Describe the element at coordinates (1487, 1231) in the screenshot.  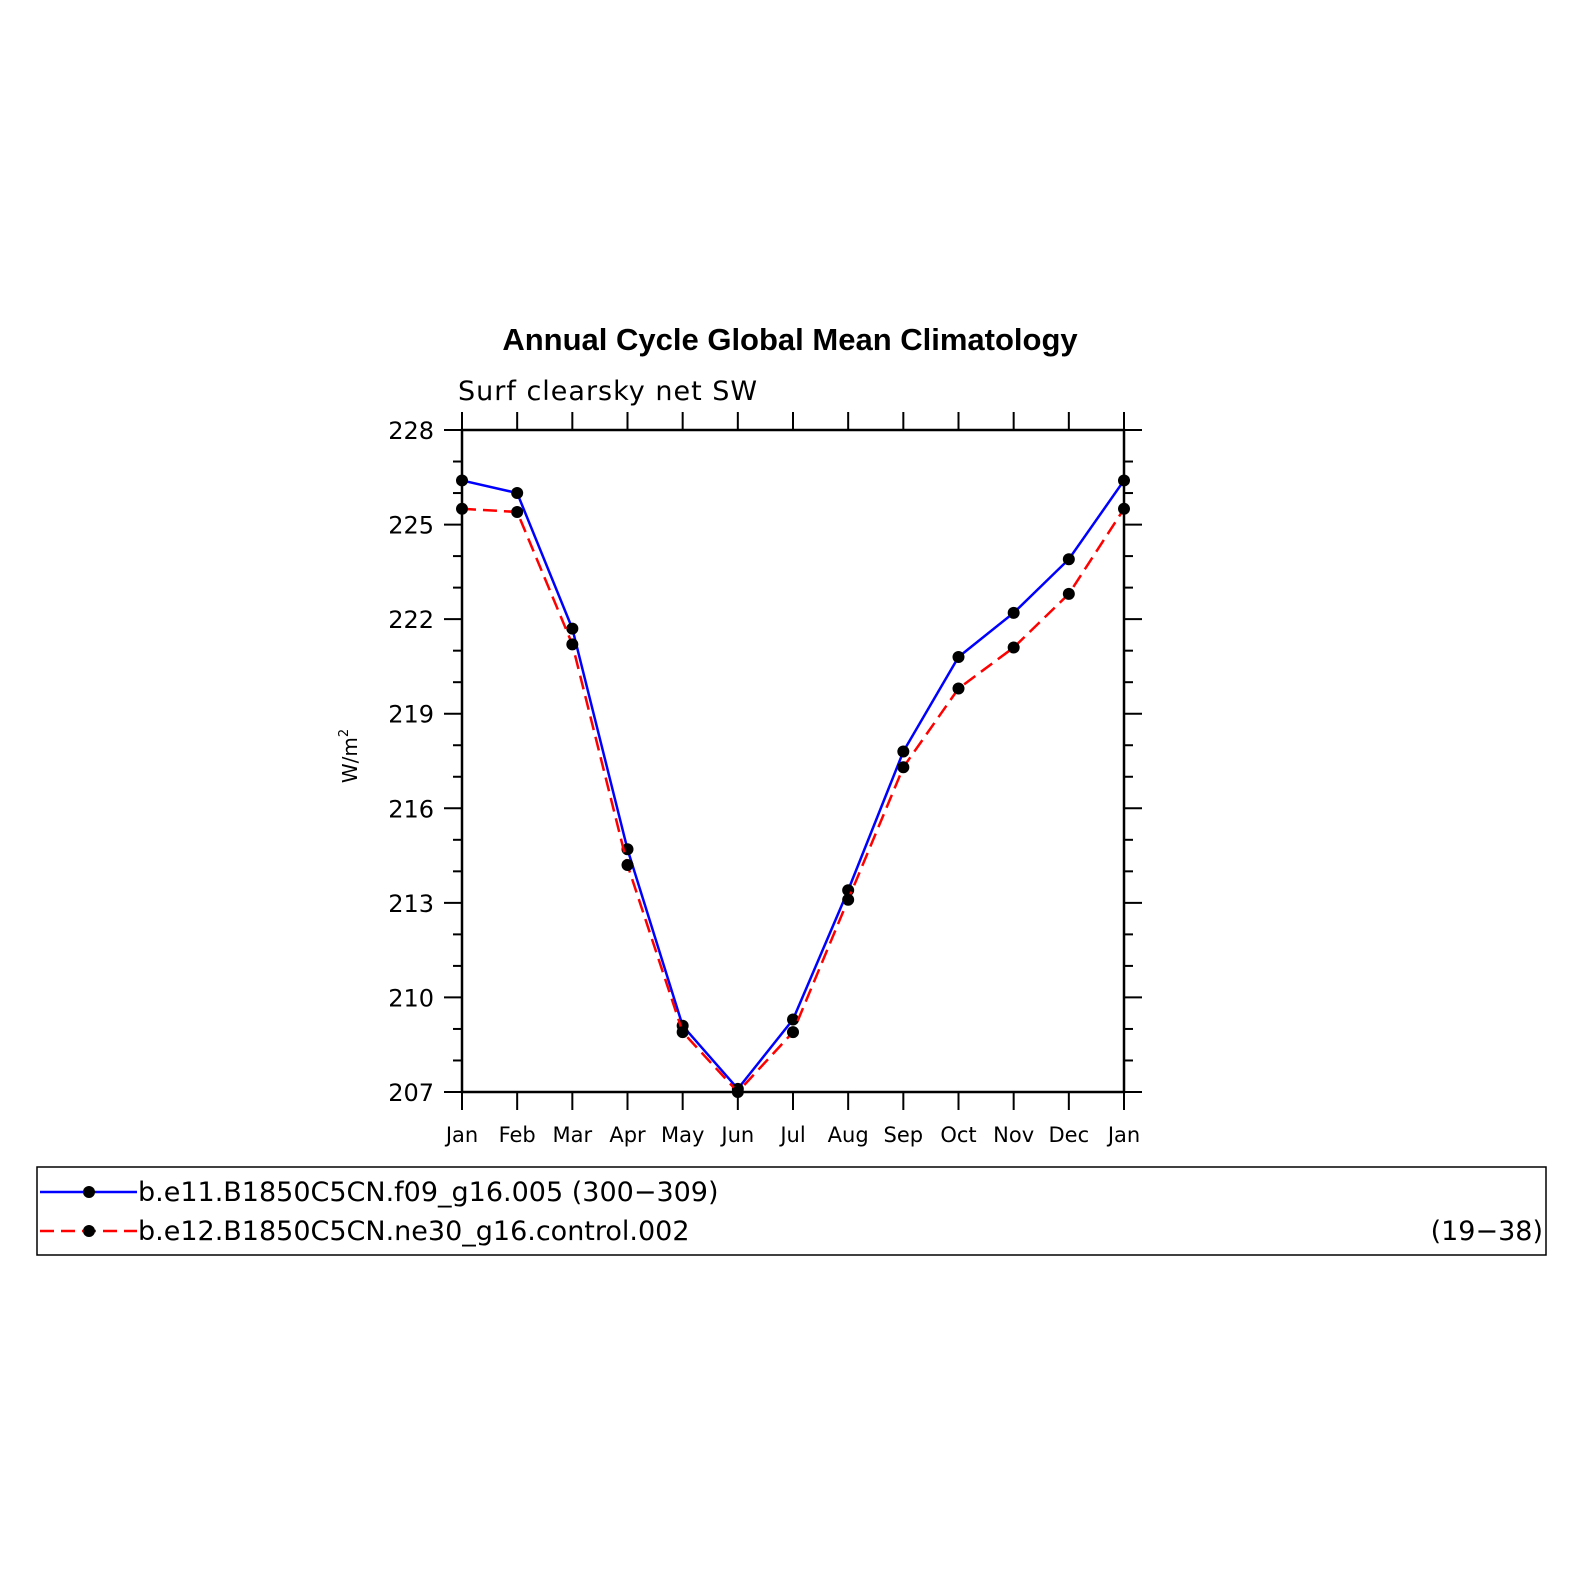
I see `legend-years-2: (19−38)` at that location.